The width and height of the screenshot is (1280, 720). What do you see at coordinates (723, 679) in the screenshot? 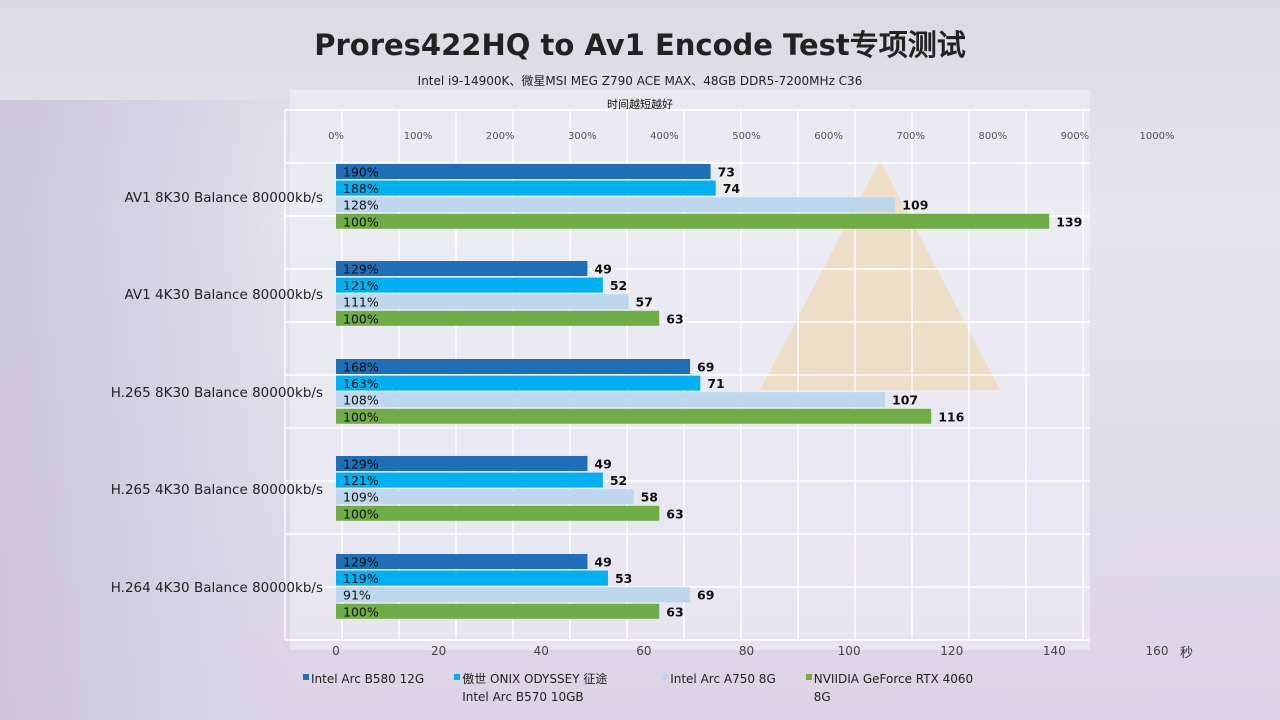
I see `legend-label: Intel Arc A750 8G` at bounding box center [723, 679].